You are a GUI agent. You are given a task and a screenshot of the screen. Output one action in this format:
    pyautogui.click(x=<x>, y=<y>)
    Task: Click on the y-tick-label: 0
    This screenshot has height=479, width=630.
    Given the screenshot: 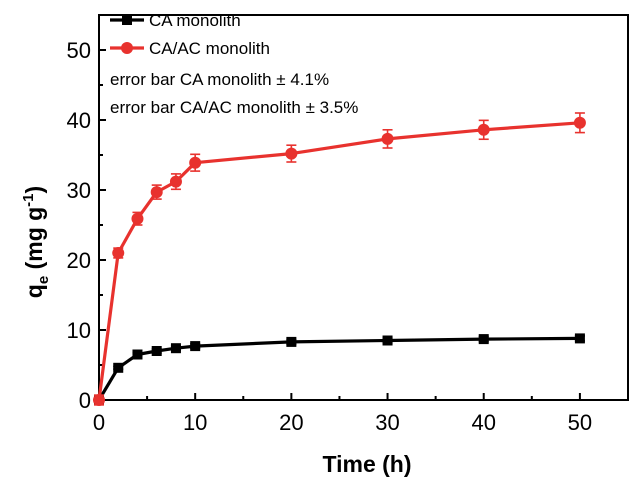 What is the action you would take?
    pyautogui.click(x=85, y=400)
    